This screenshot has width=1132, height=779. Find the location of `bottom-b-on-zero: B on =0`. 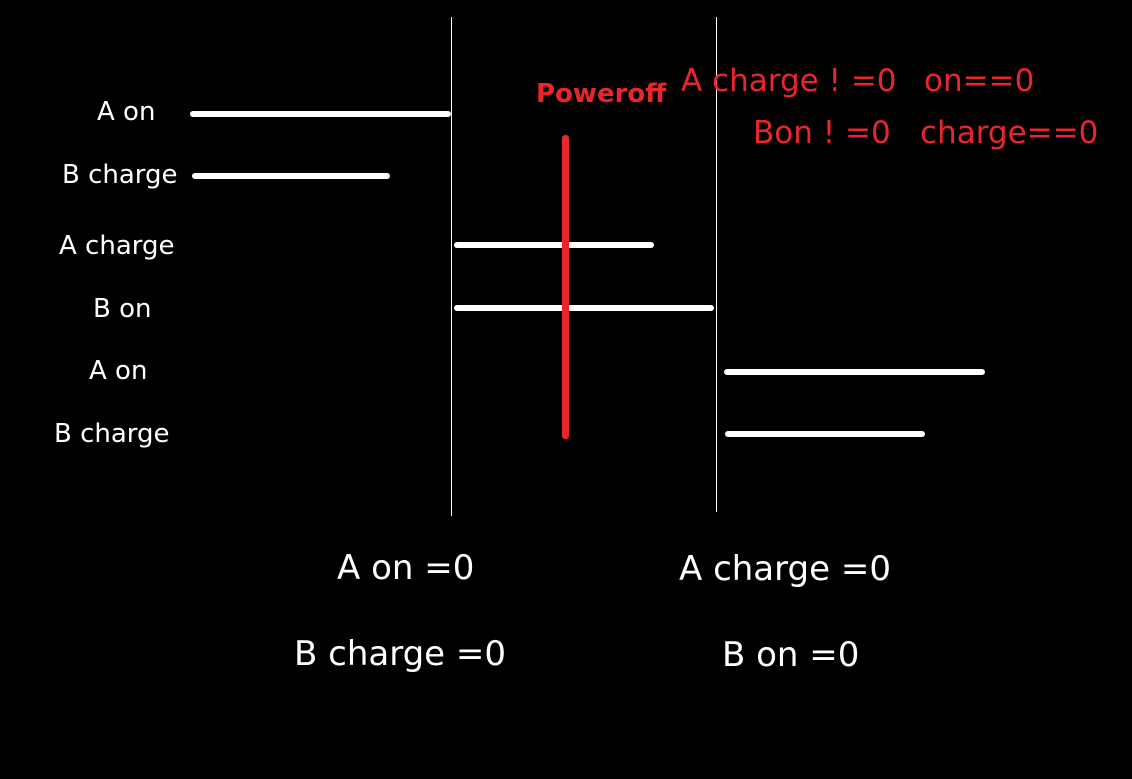

bottom-b-on-zero: B on =0 is located at coordinates (791, 655).